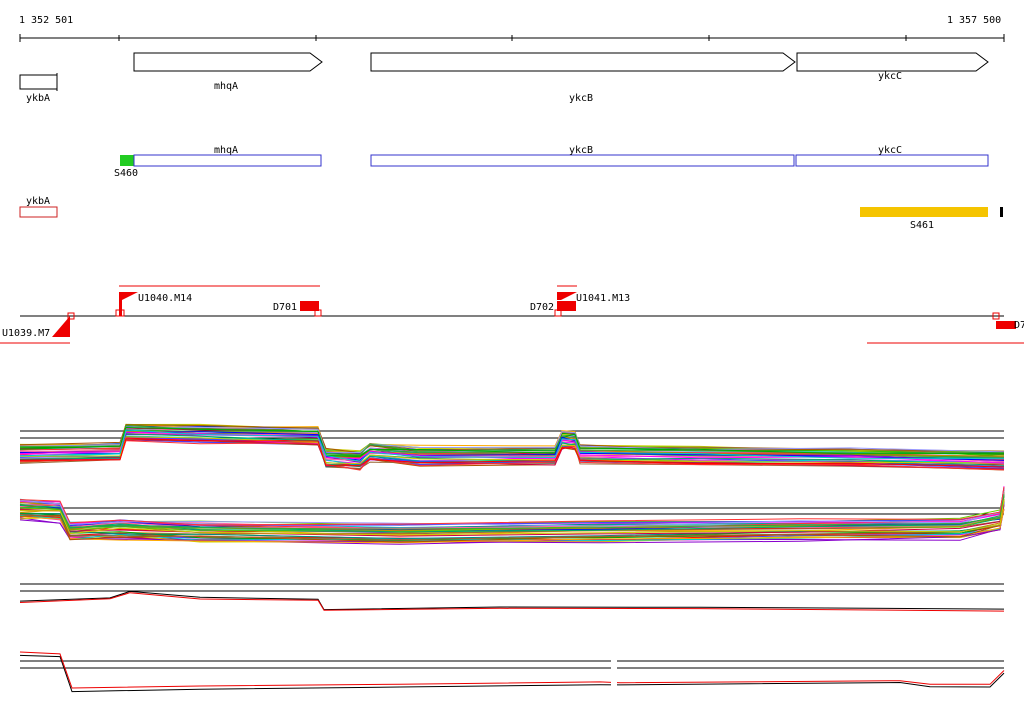 The image size is (1024, 714). I want to click on feature-label-D7: D7, so click(1019, 325).